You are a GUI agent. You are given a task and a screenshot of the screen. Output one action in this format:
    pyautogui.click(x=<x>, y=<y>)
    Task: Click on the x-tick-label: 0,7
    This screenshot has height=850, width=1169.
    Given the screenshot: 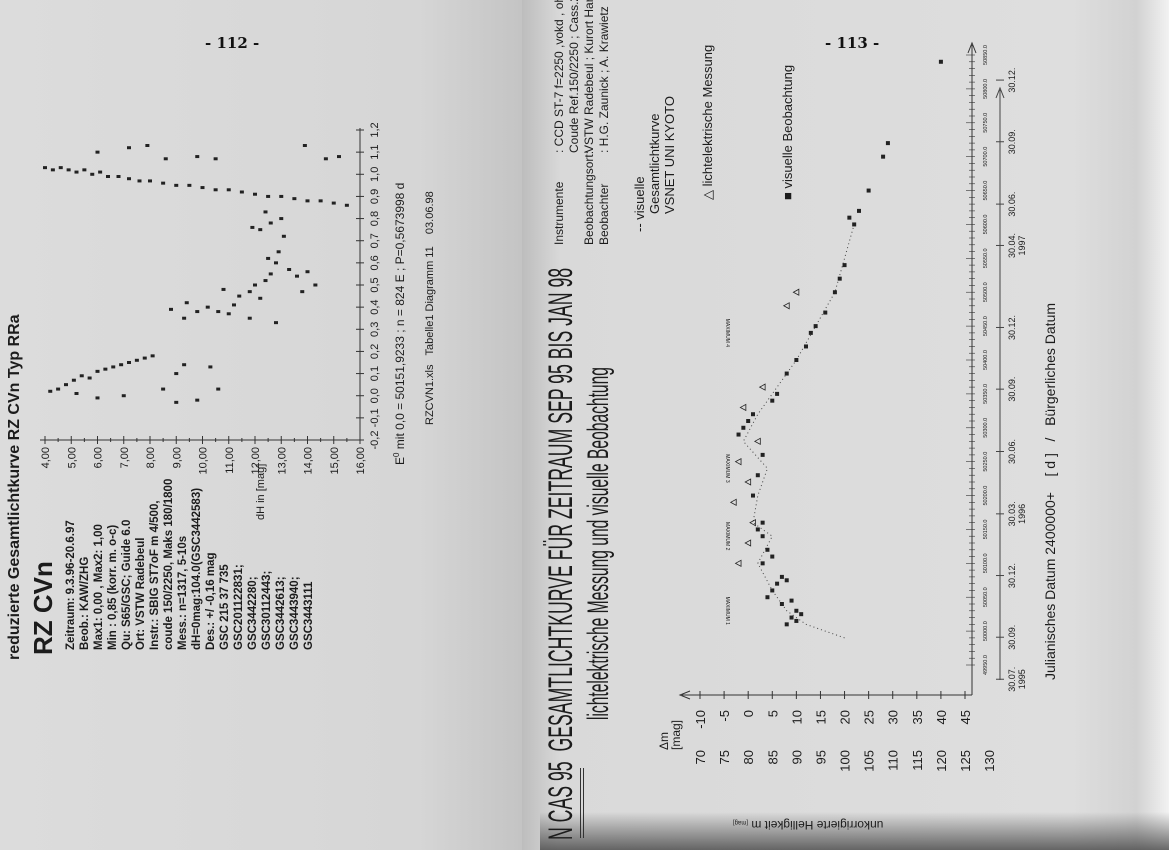 What is the action you would take?
    pyautogui.click(x=375, y=240)
    